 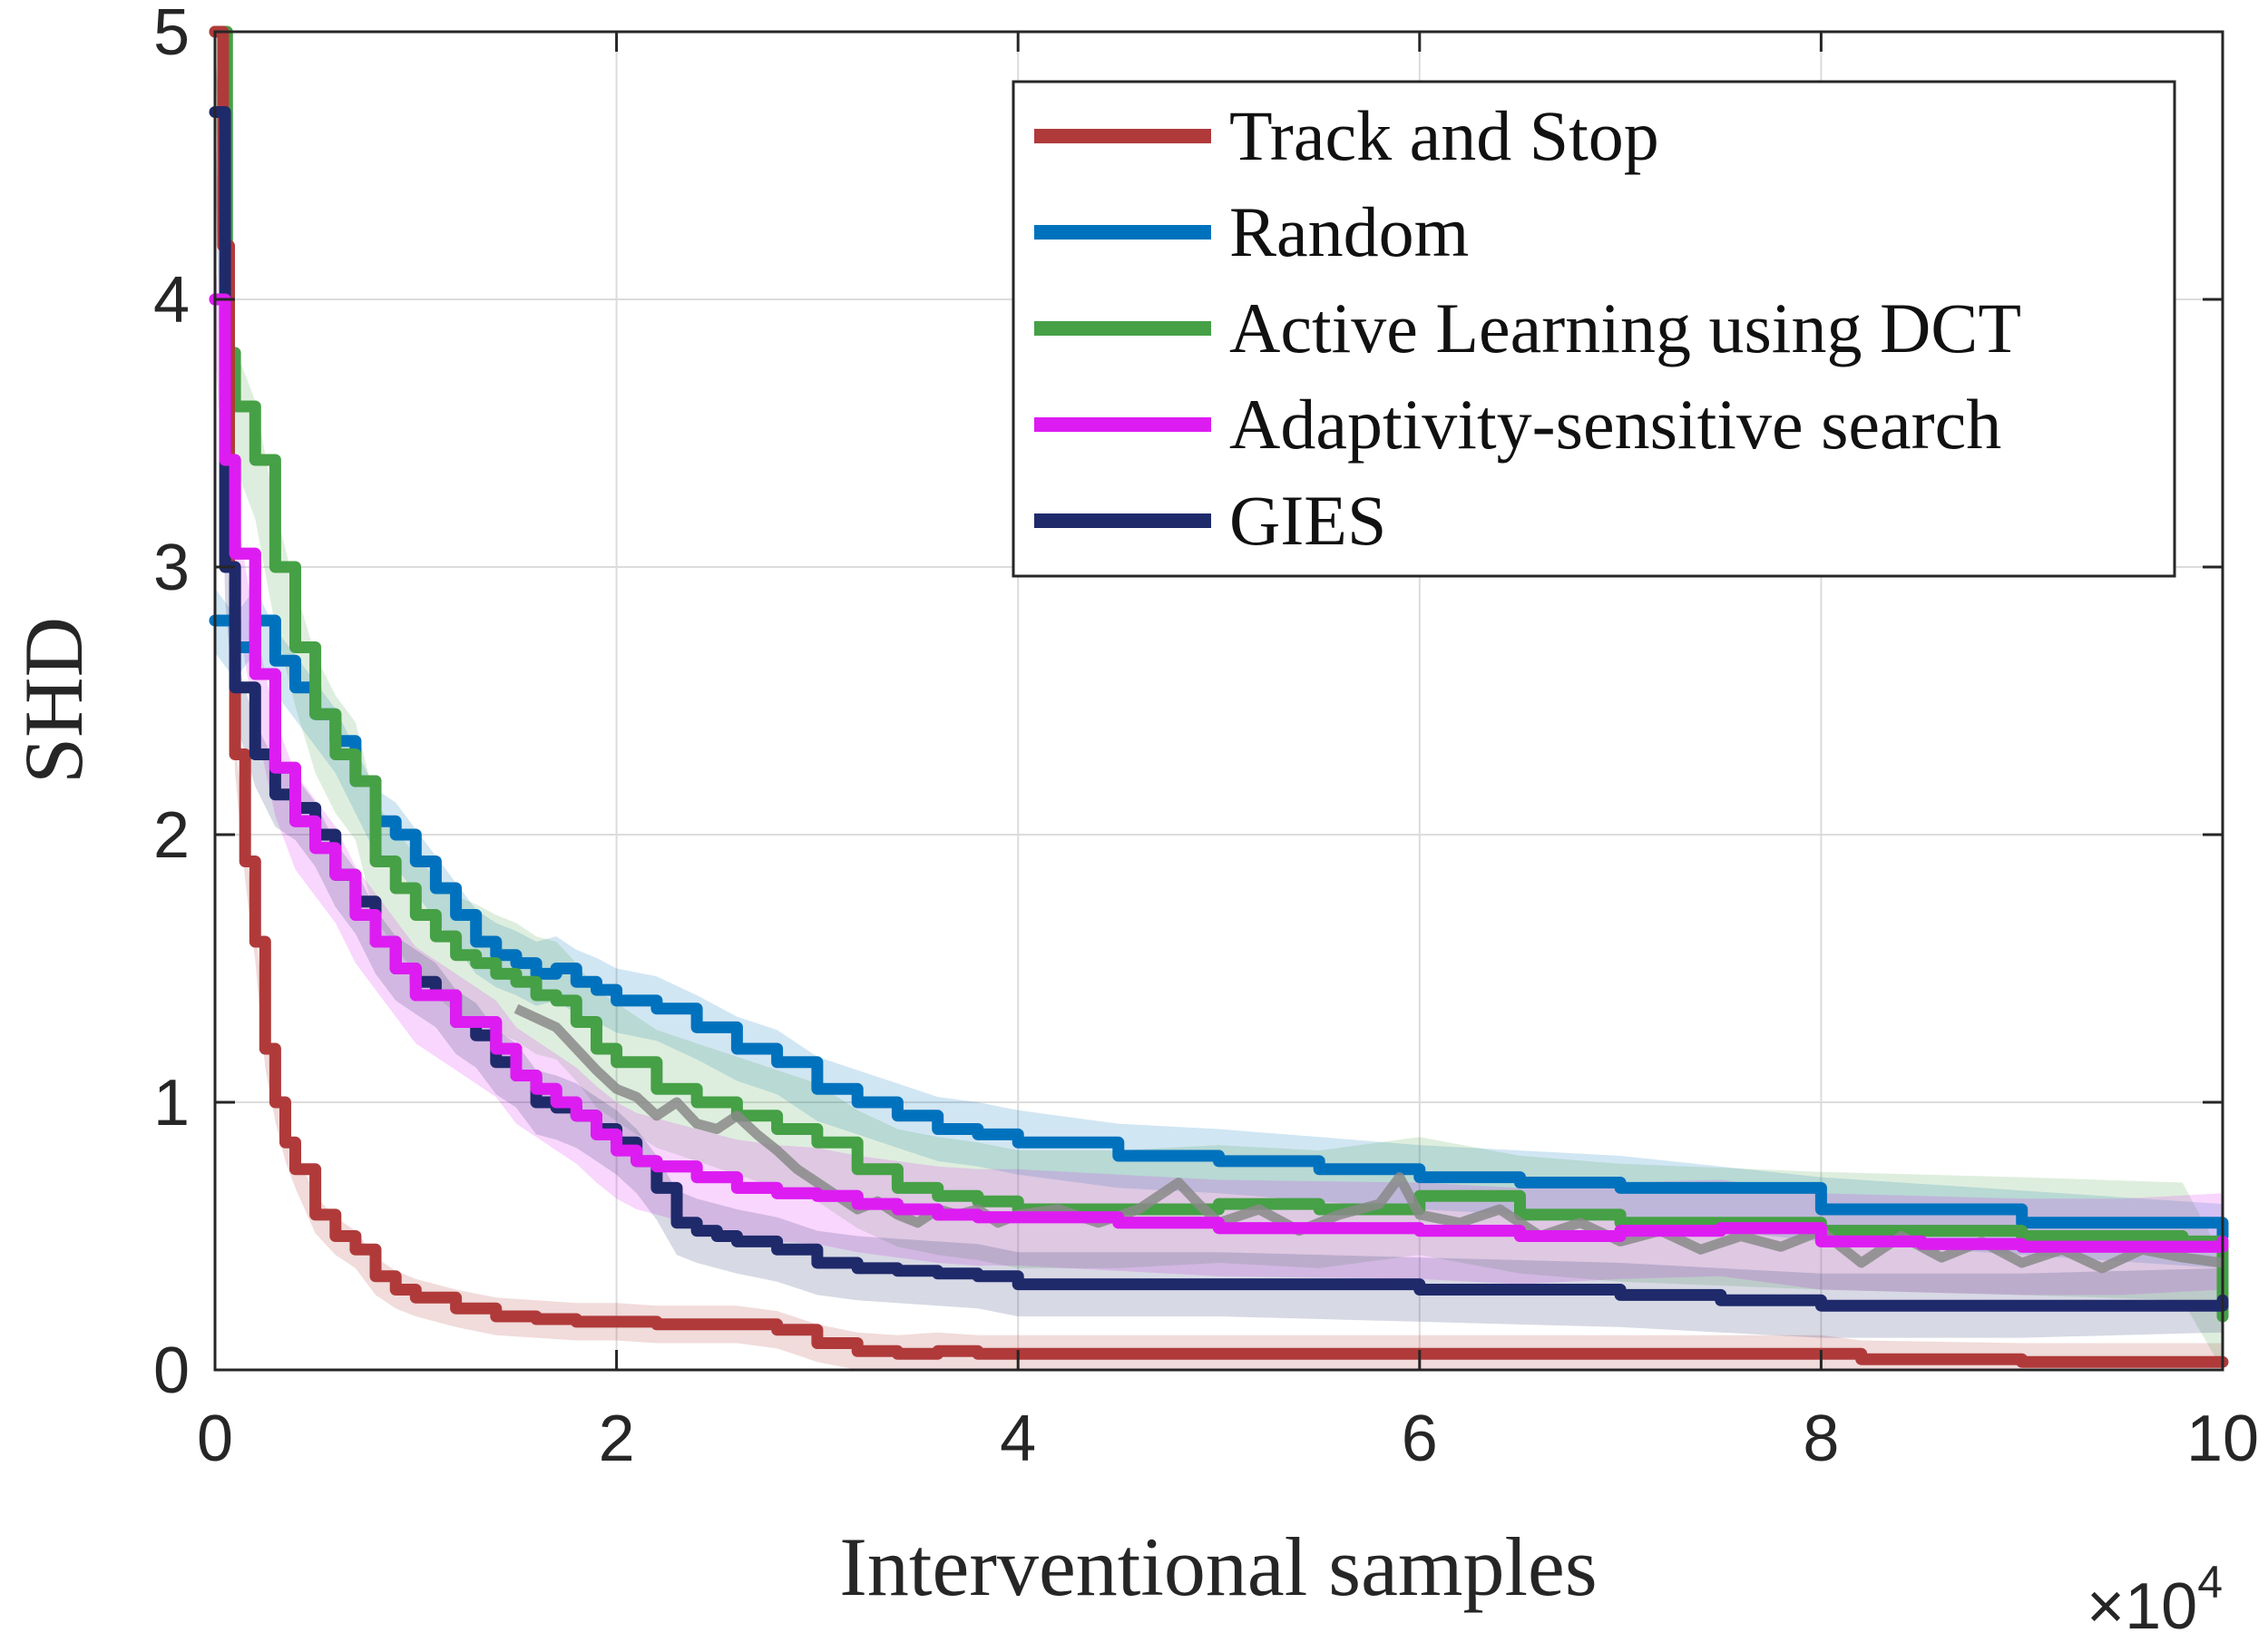 What do you see at coordinates (1349, 231) in the screenshot?
I see `legend-label: Random` at bounding box center [1349, 231].